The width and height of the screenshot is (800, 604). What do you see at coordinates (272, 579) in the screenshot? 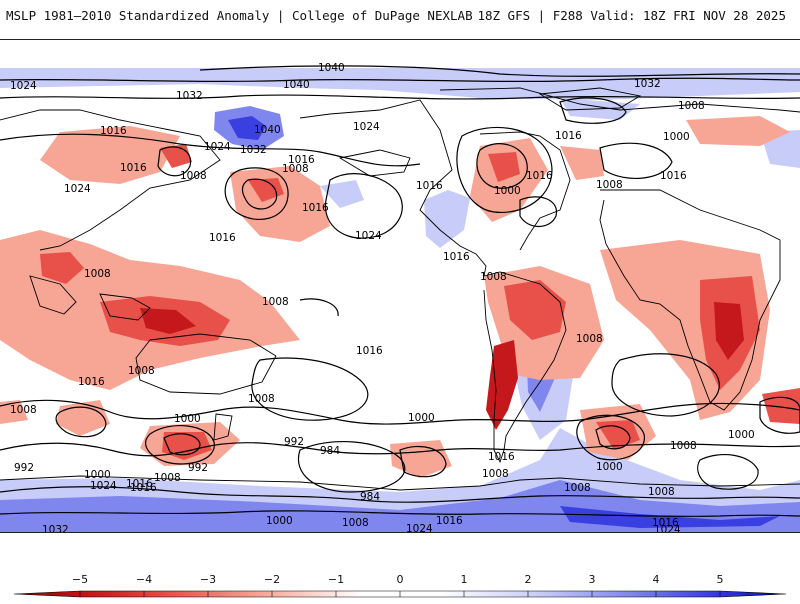
I see `colorbar-tick-label: −2` at bounding box center [272, 579].